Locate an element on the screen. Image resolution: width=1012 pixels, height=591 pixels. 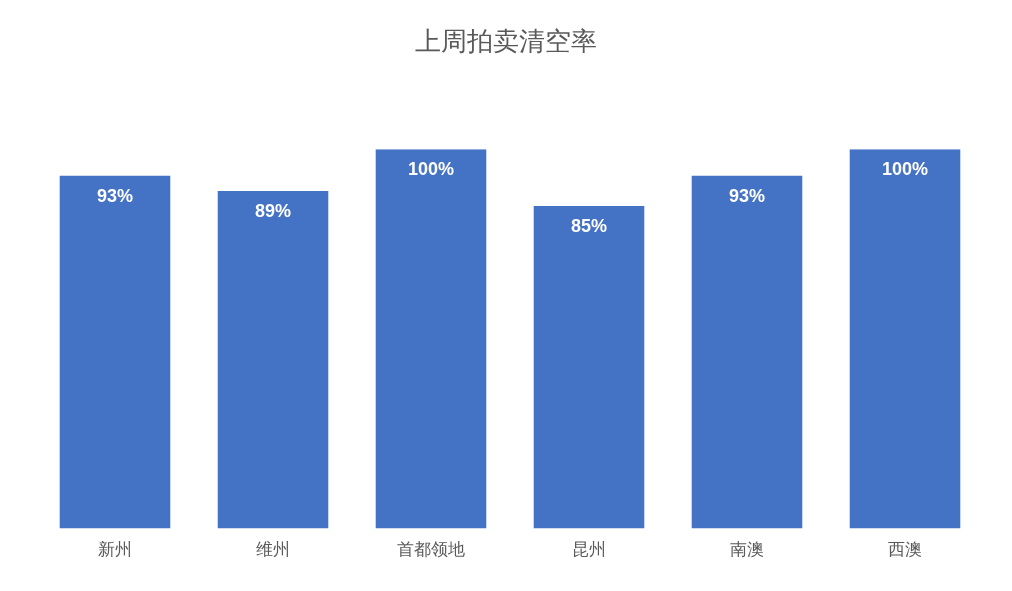
x-tick-label: 首都领地 is located at coordinates (431, 549).